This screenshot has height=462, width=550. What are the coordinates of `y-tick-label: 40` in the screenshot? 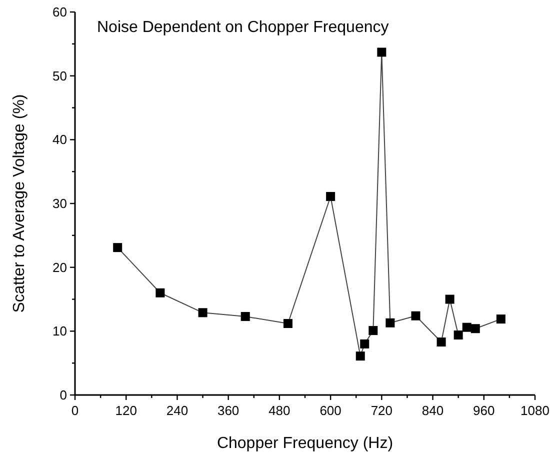 It's located at (59, 140).